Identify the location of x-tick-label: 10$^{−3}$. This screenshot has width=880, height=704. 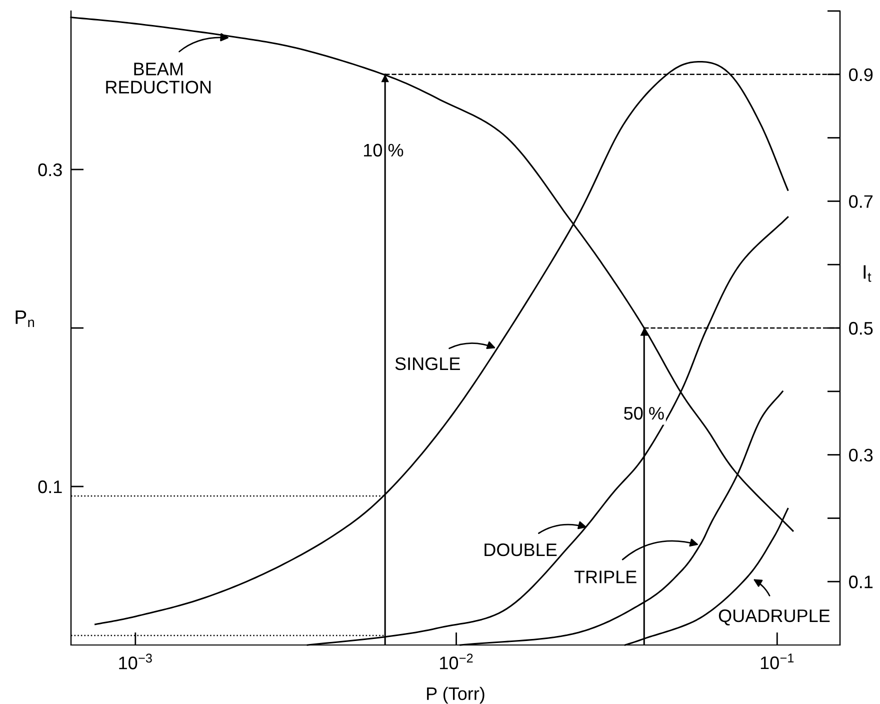
(135, 662).